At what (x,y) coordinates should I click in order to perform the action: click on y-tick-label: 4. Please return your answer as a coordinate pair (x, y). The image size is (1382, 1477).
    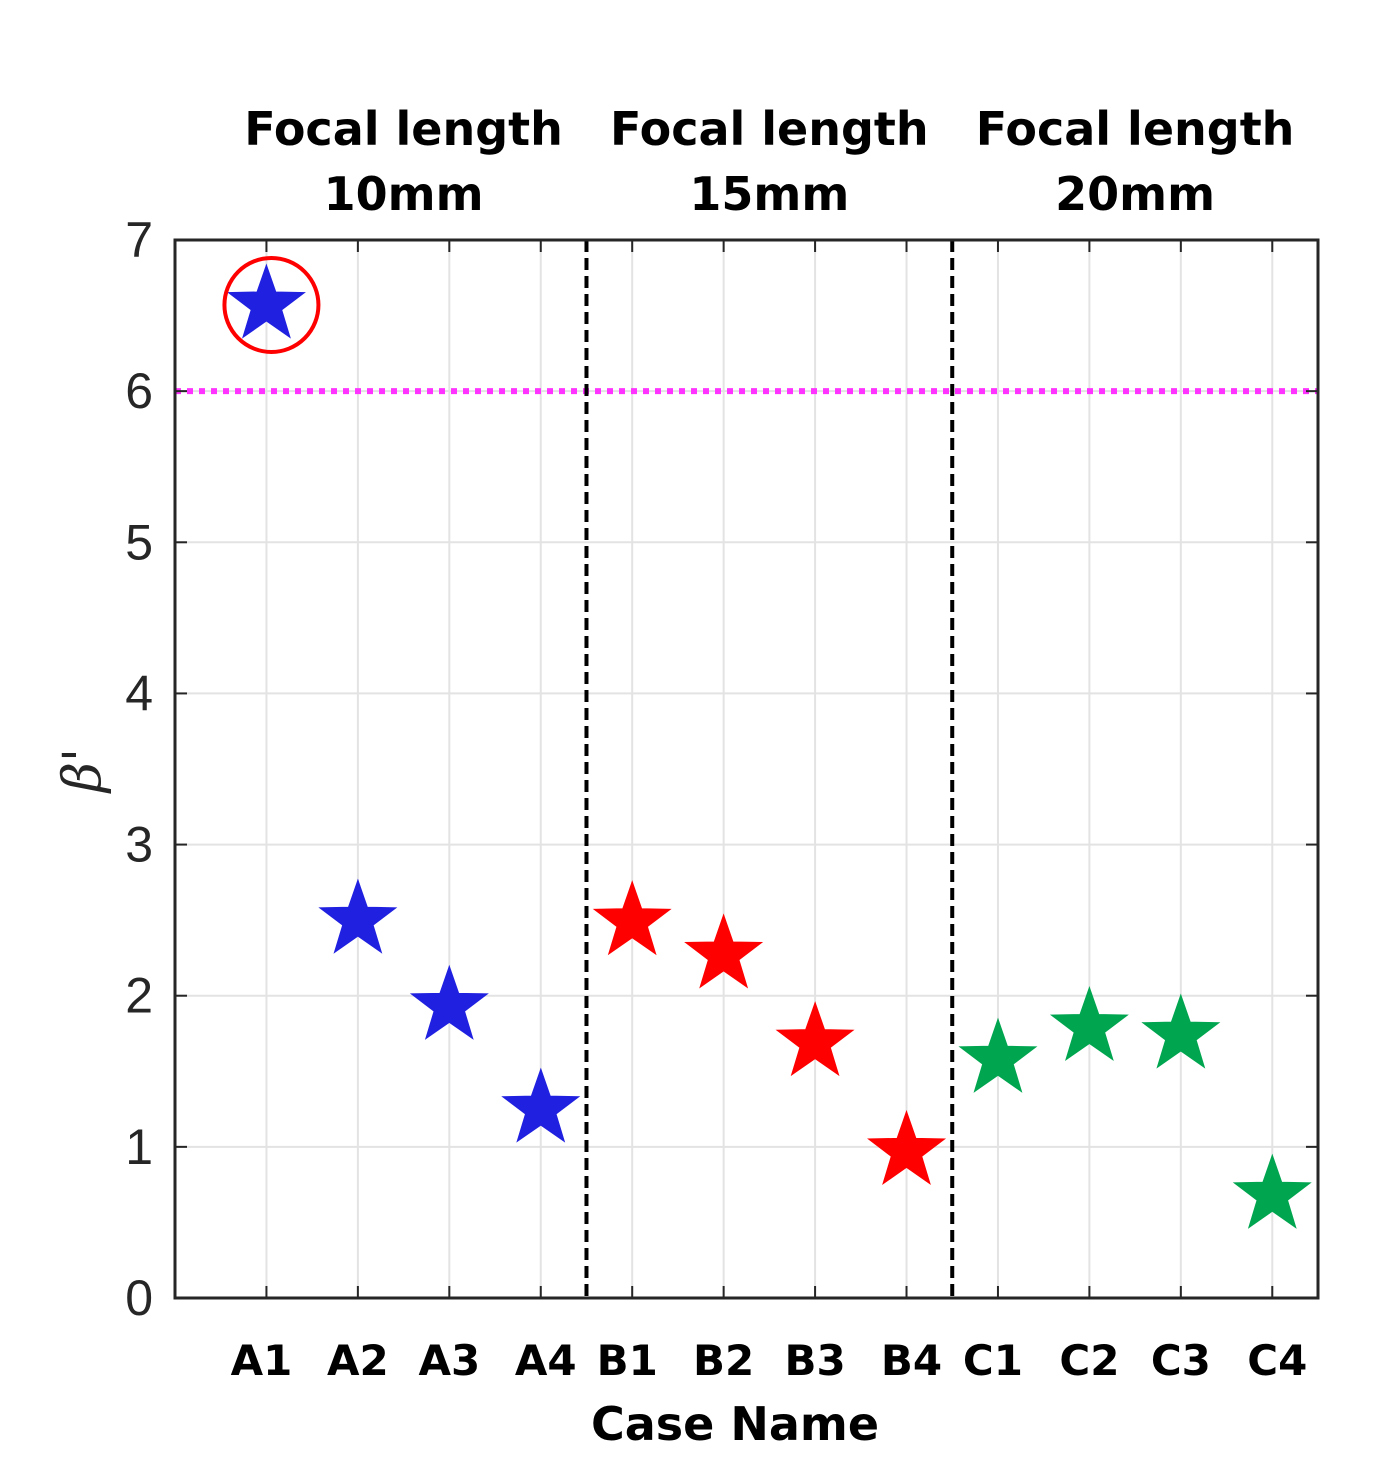
    Looking at the image, I should click on (139, 693).